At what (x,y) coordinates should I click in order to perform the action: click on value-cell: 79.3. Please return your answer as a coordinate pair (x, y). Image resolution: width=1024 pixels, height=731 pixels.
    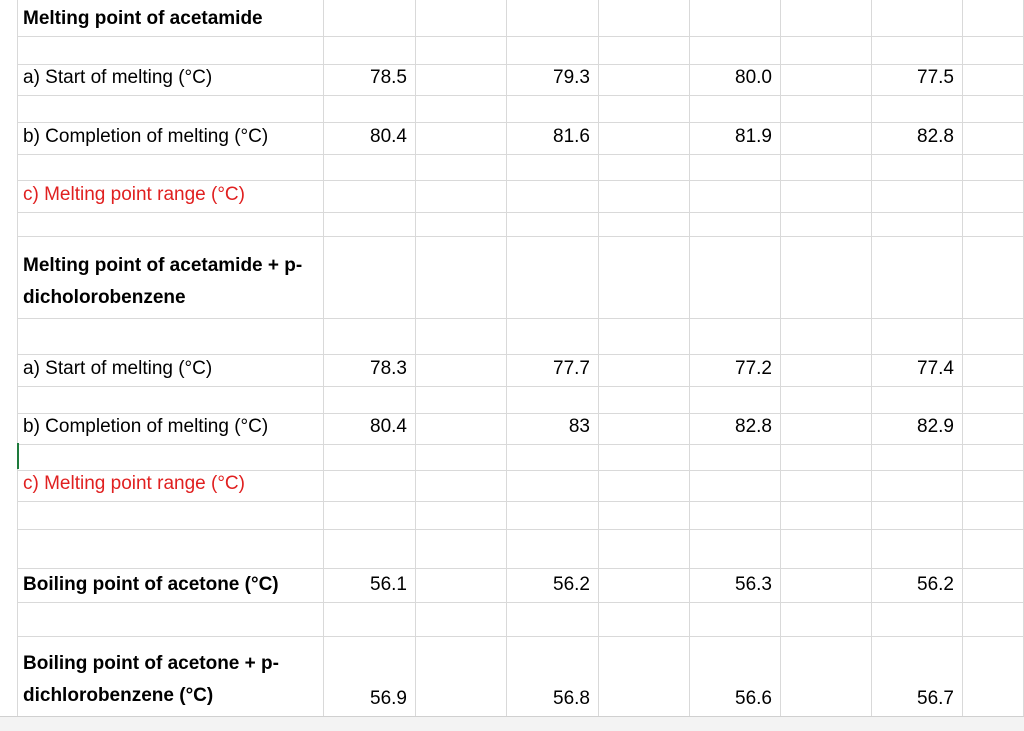
    Looking at the image, I should click on (553, 80).